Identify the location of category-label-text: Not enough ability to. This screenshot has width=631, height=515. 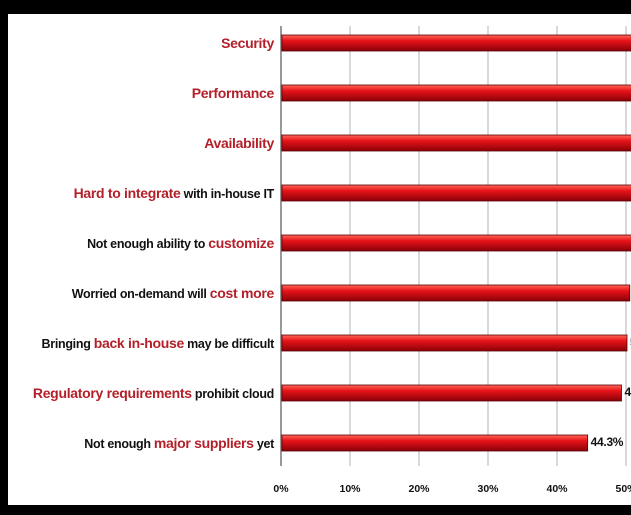
(148, 244).